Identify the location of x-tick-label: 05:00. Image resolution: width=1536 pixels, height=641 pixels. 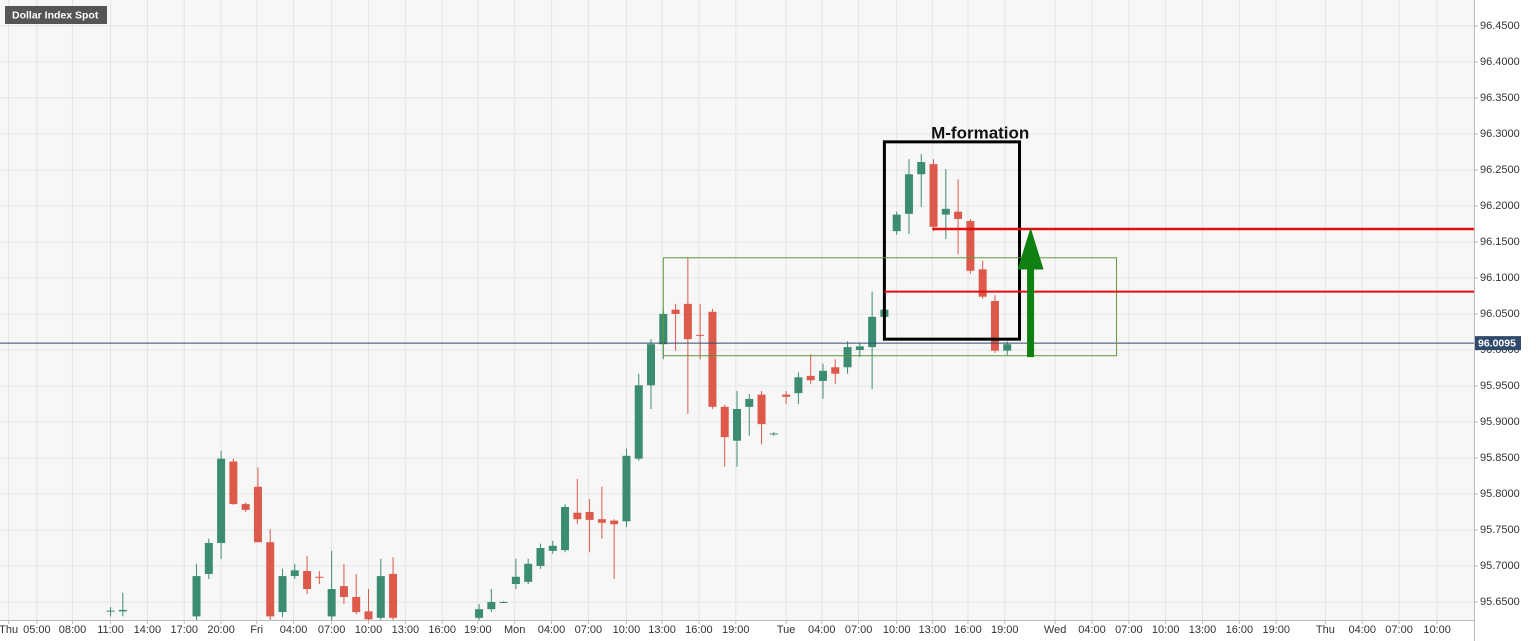
(37, 630).